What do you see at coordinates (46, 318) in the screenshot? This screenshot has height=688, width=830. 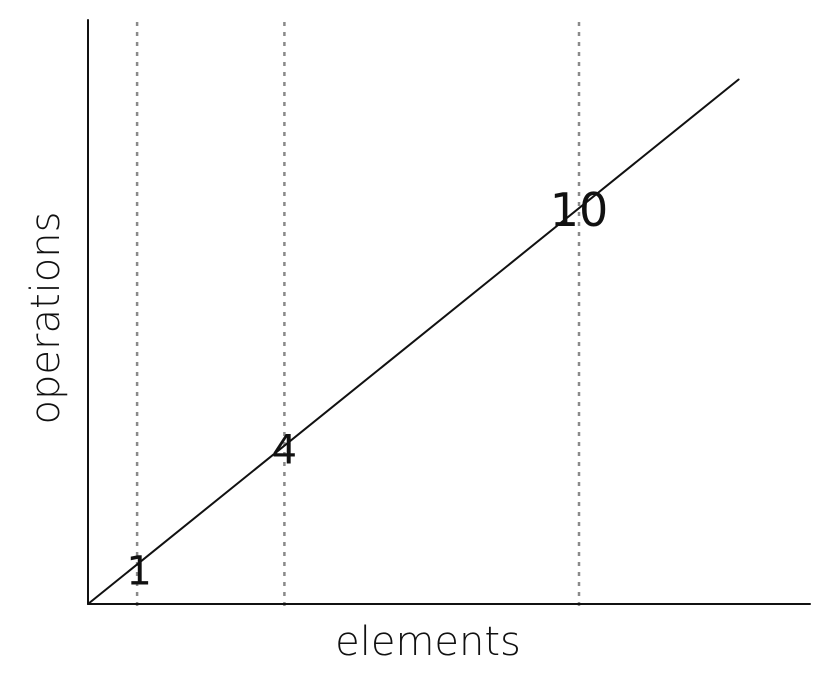 I see `y-axis-label: operations` at bounding box center [46, 318].